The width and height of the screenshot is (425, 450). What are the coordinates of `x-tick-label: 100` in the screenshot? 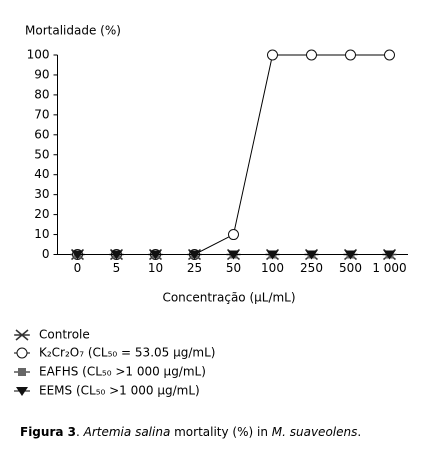 It's located at (272, 268).